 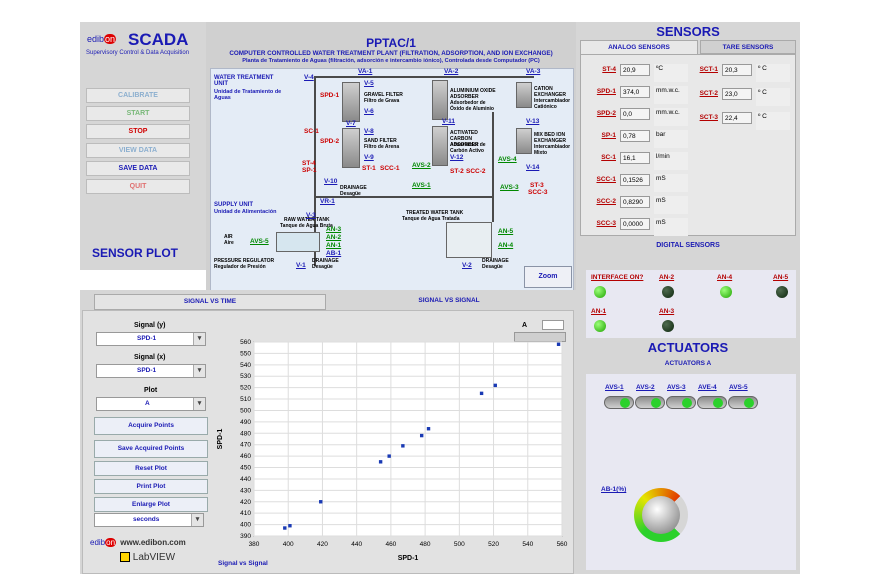 I want to click on tag-avs4: AVS-4, so click(x=507, y=159).